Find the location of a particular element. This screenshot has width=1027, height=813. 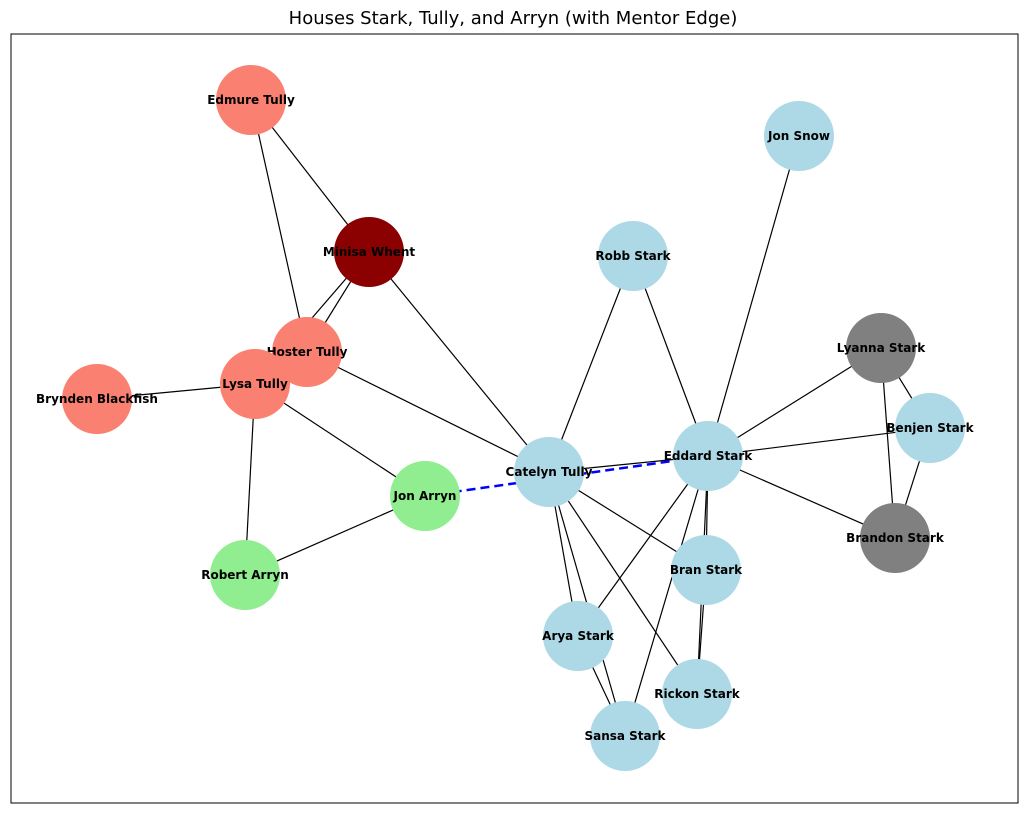

node-label-catelyn: Catelyn Tully is located at coordinates (549, 472).